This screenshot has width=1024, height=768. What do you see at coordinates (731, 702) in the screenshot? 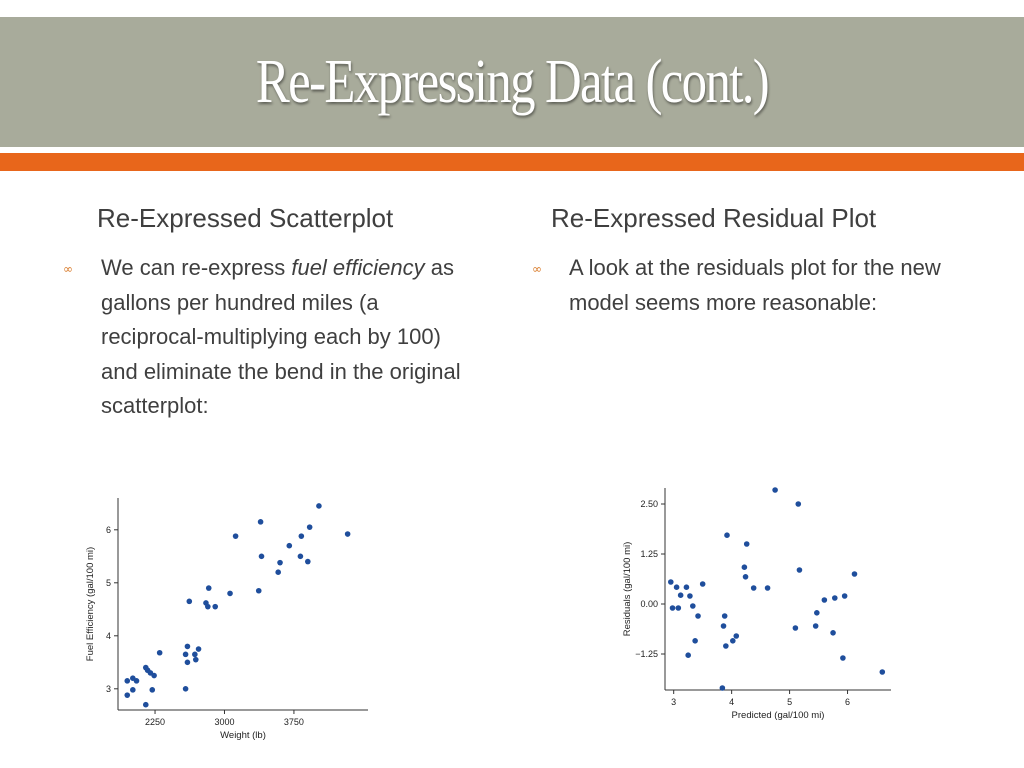
I see `x-tick-label: 4` at bounding box center [731, 702].